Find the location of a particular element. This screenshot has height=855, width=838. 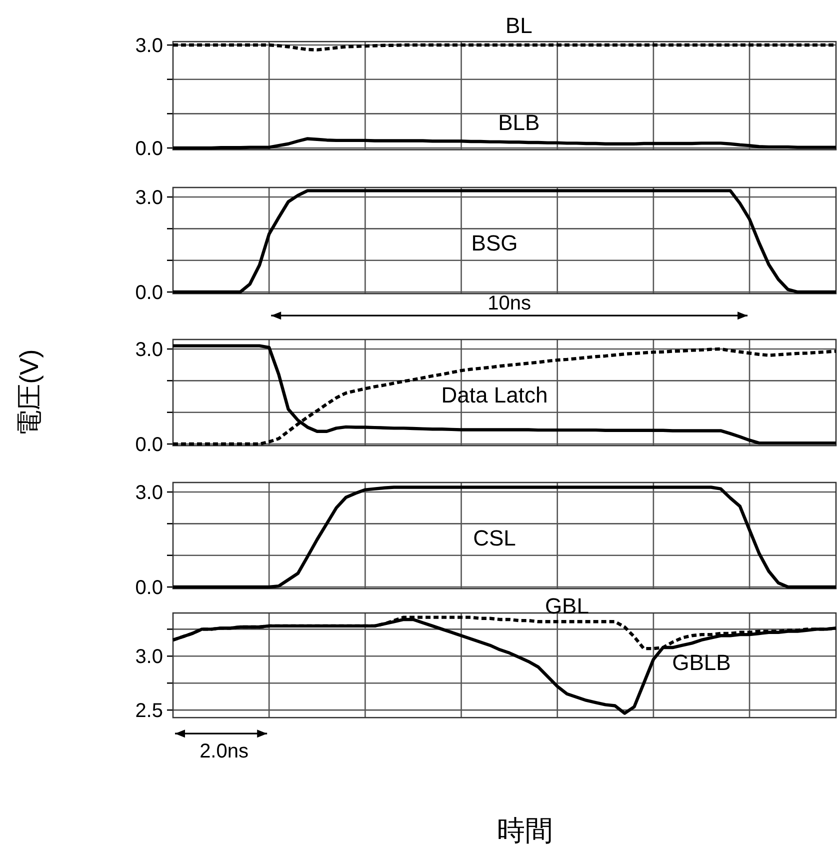

series-label: BL is located at coordinates (518, 25).